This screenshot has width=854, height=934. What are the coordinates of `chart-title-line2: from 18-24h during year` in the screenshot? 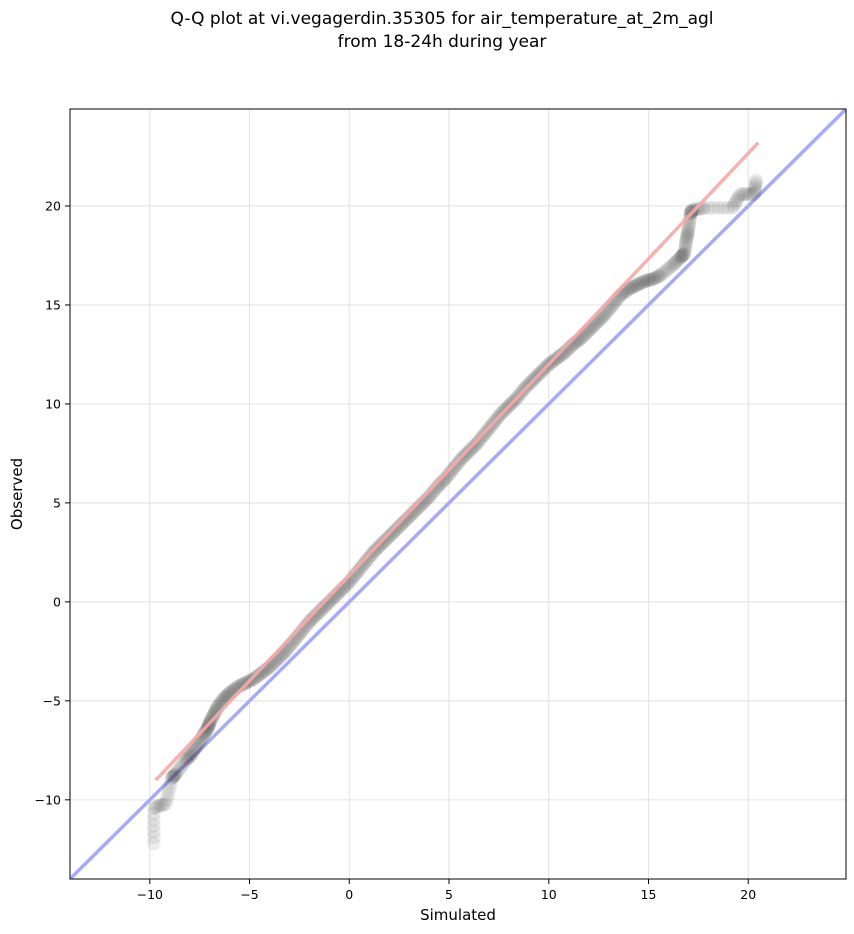 It's located at (442, 42).